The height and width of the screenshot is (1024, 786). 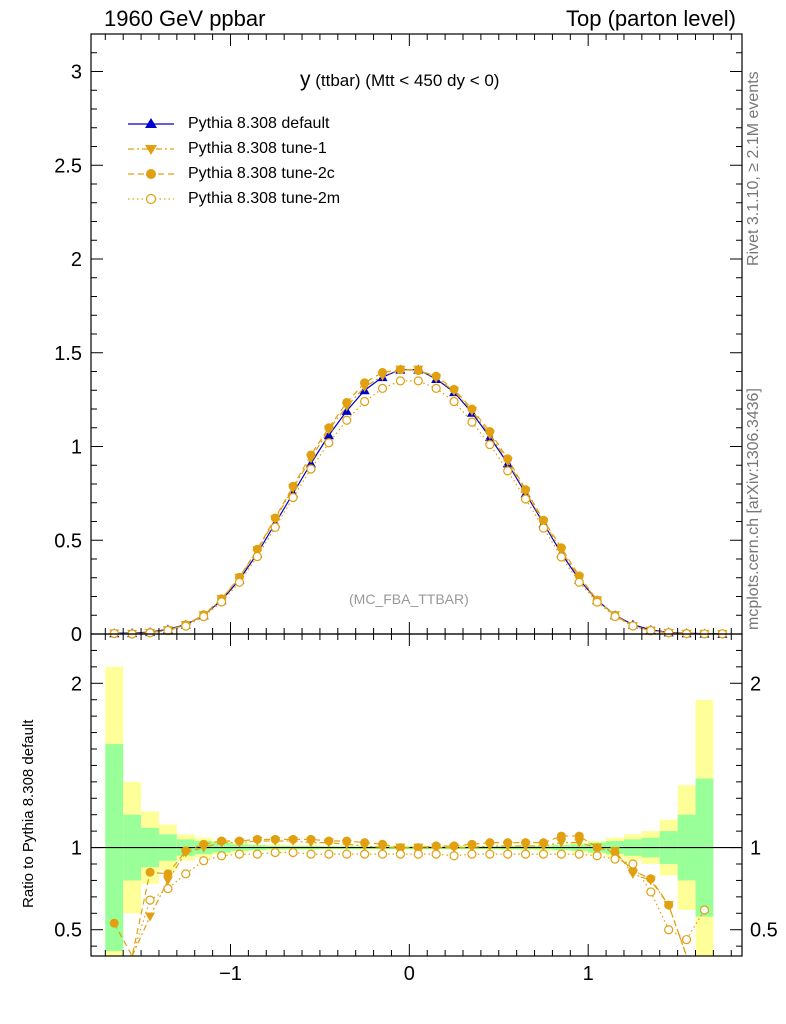 I want to click on ratio-y-axis-label: Ratio to Pythia 8.308 default, so click(x=28, y=813).